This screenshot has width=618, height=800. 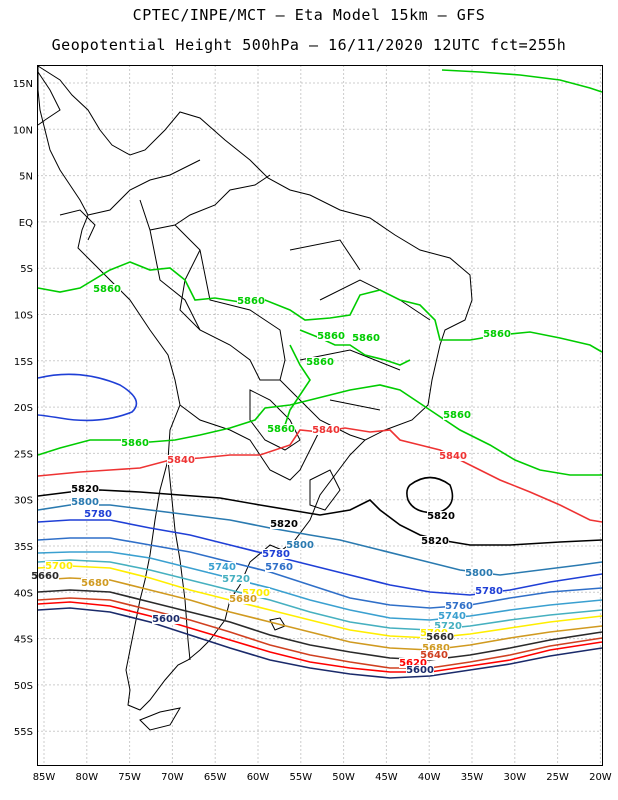 I want to click on lon-tick-label: 80W, so click(x=86, y=777).